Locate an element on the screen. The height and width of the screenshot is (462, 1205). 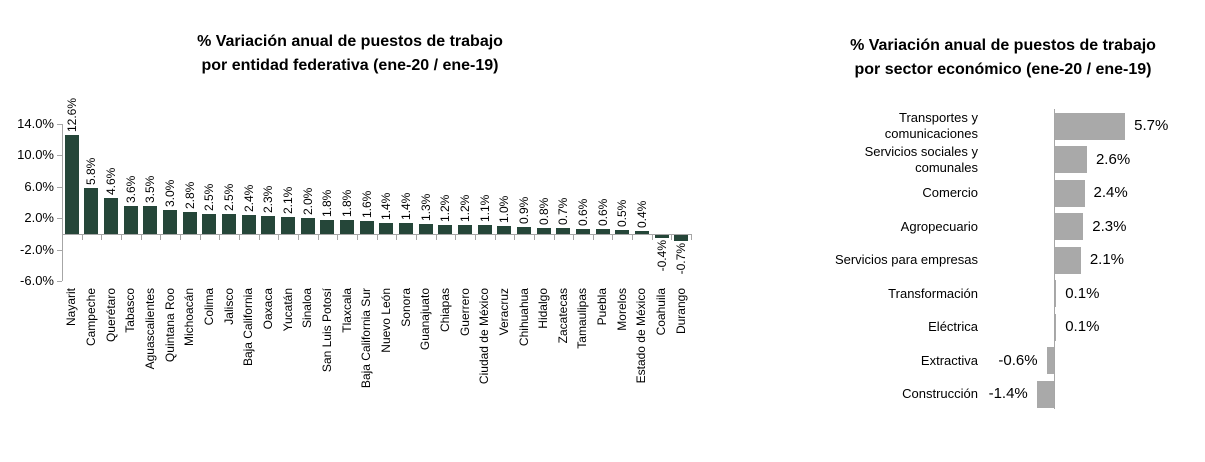
y-axis-line is located at coordinates (62, 202).